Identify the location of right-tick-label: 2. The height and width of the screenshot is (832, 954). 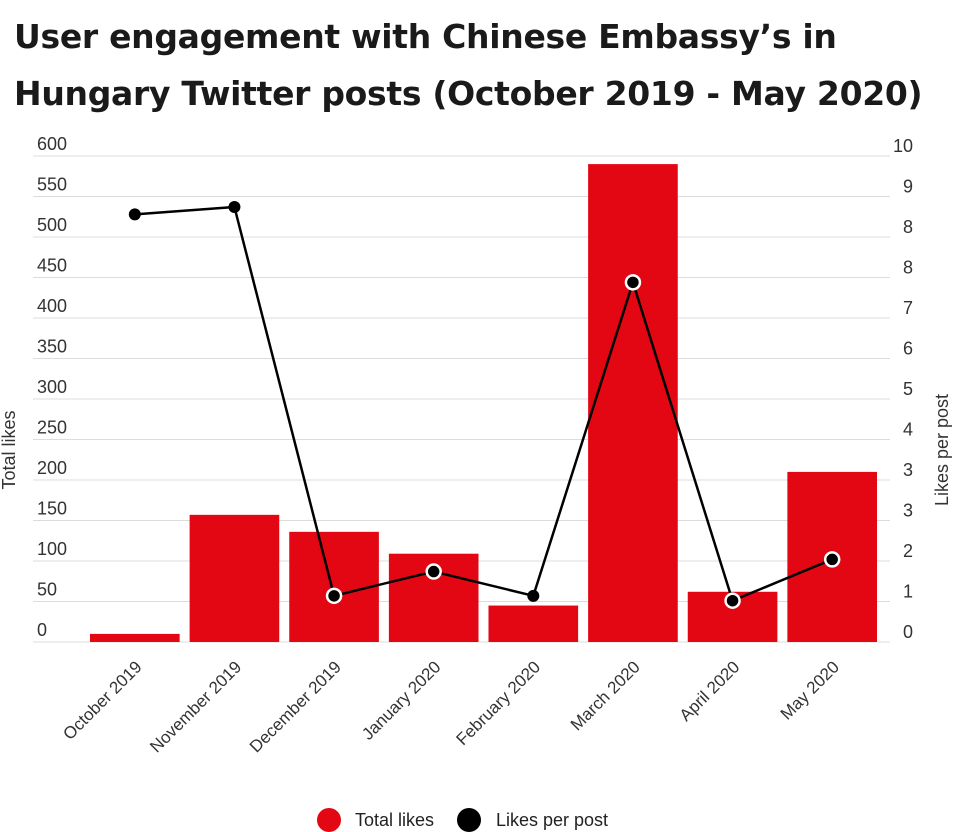
(908, 551).